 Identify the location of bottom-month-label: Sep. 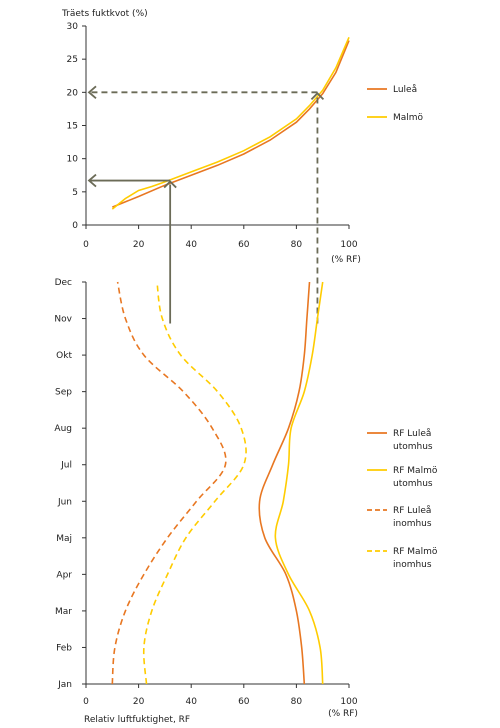
(63, 393).